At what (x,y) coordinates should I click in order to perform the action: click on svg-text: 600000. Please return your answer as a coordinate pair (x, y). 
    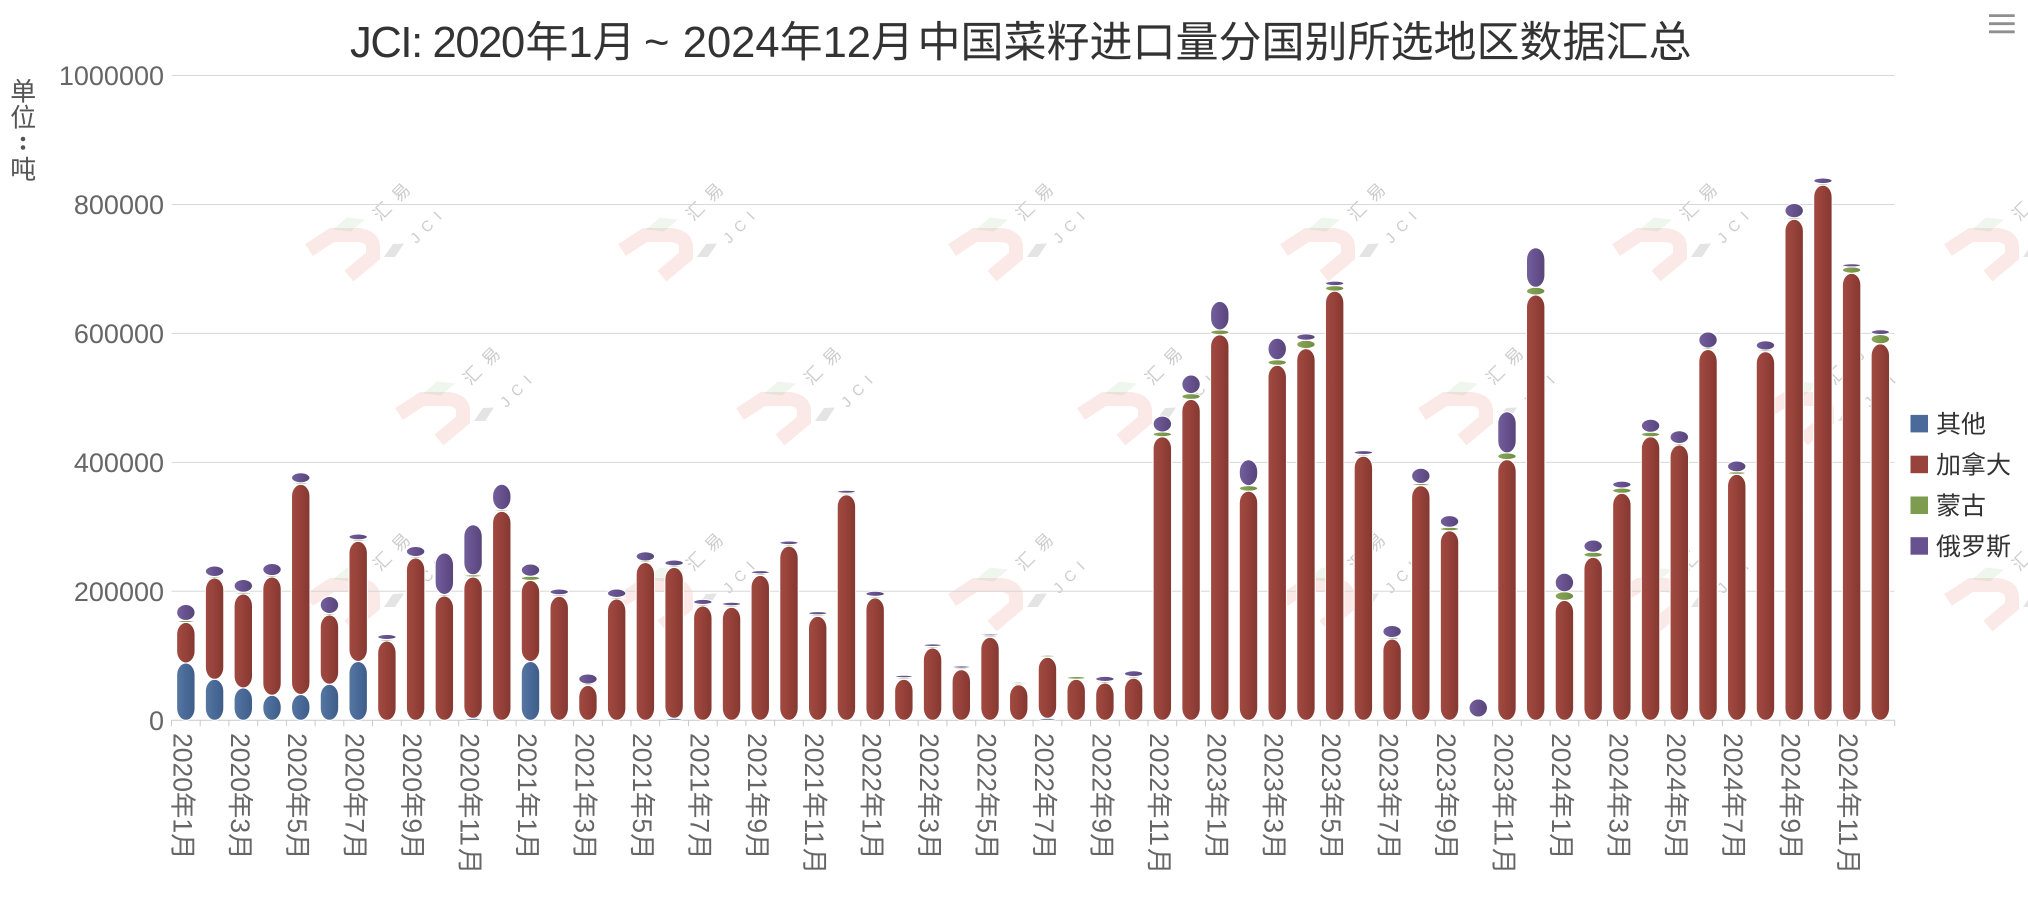
    Looking at the image, I should click on (119, 334).